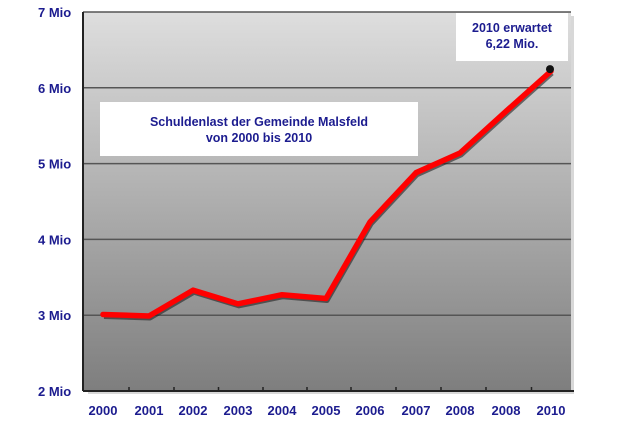 The width and height of the screenshot is (622, 428). I want to click on y-tick-label: 5 Mio, so click(54, 164).